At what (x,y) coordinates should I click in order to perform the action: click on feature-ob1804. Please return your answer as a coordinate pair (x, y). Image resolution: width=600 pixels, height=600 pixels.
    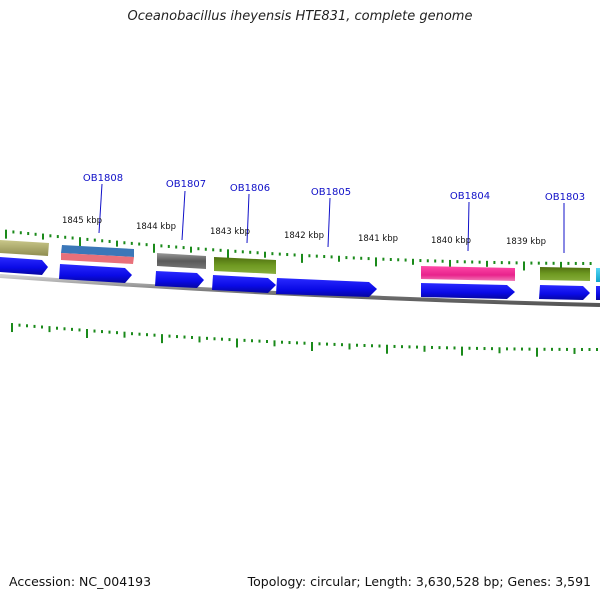
    Looking at the image, I should click on (468, 273).